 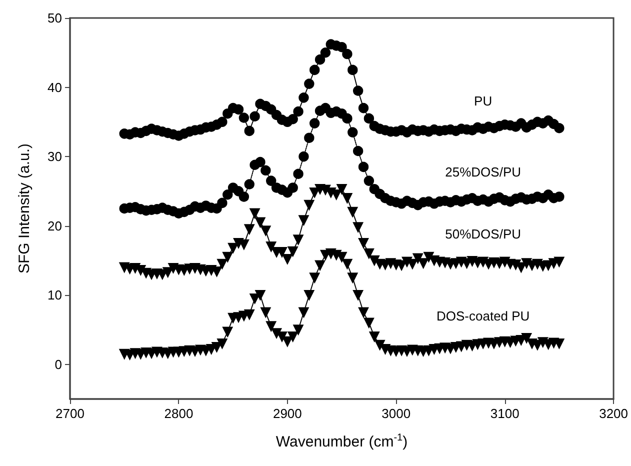 What do you see at coordinates (505, 413) in the screenshot?
I see `x-tick-label: 3100` at bounding box center [505, 413].